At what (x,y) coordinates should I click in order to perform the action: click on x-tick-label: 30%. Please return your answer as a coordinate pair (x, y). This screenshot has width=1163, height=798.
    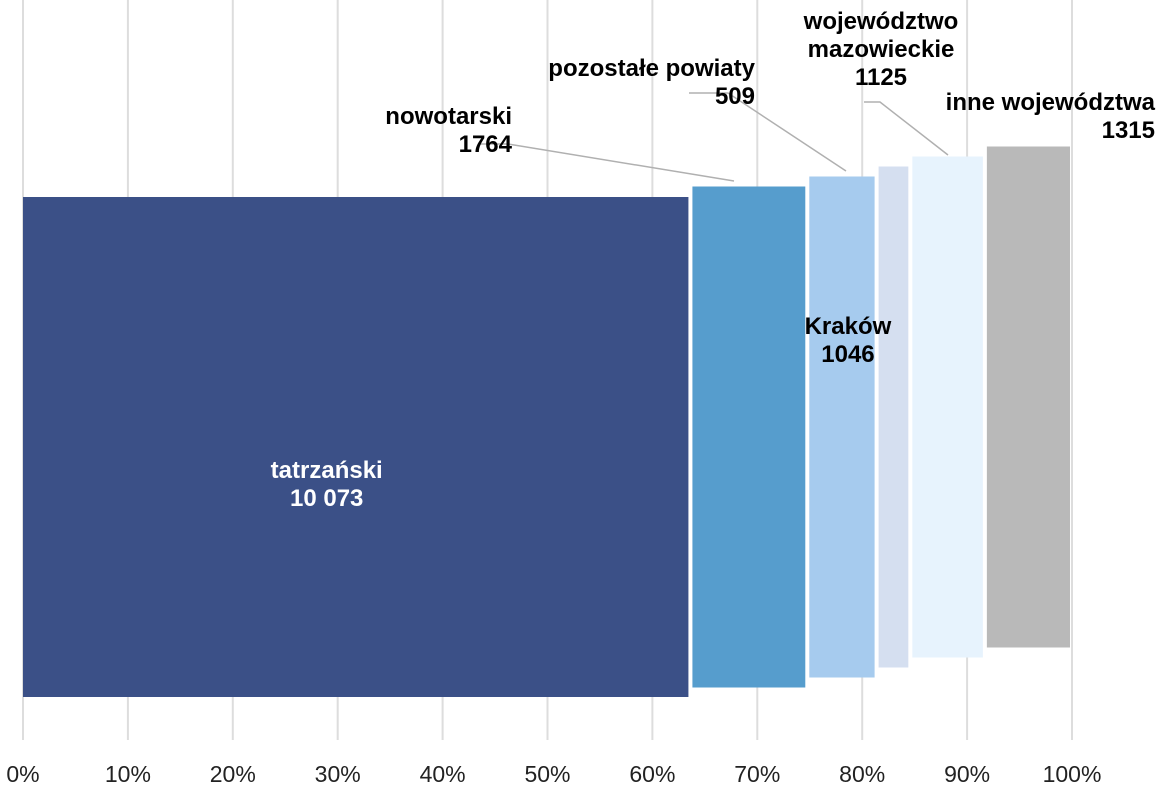
    Looking at the image, I should click on (338, 774).